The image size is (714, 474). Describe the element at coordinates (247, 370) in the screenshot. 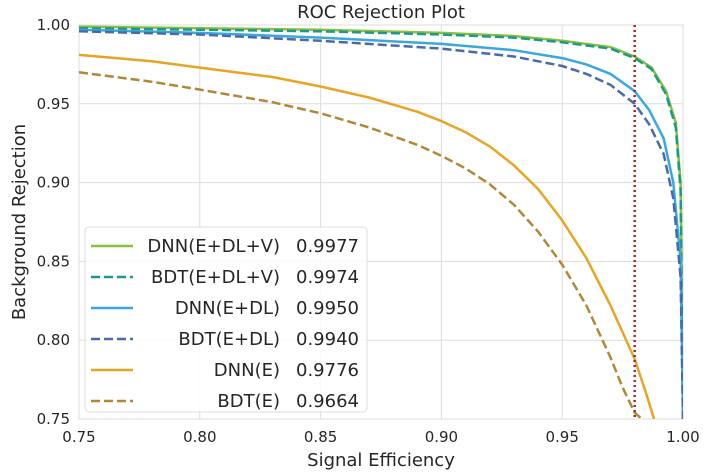

I see `legend-series-name: DNN(E)` at that location.